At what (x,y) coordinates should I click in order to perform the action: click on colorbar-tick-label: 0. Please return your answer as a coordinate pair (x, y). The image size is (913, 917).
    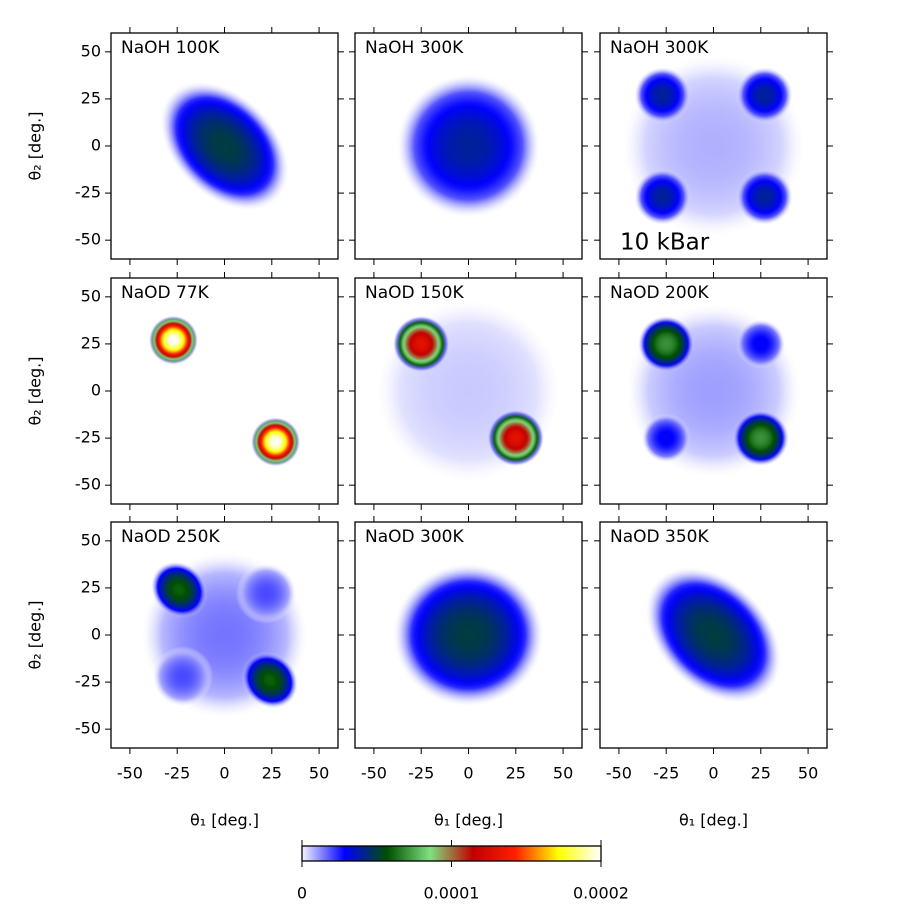
    Looking at the image, I should click on (302, 893).